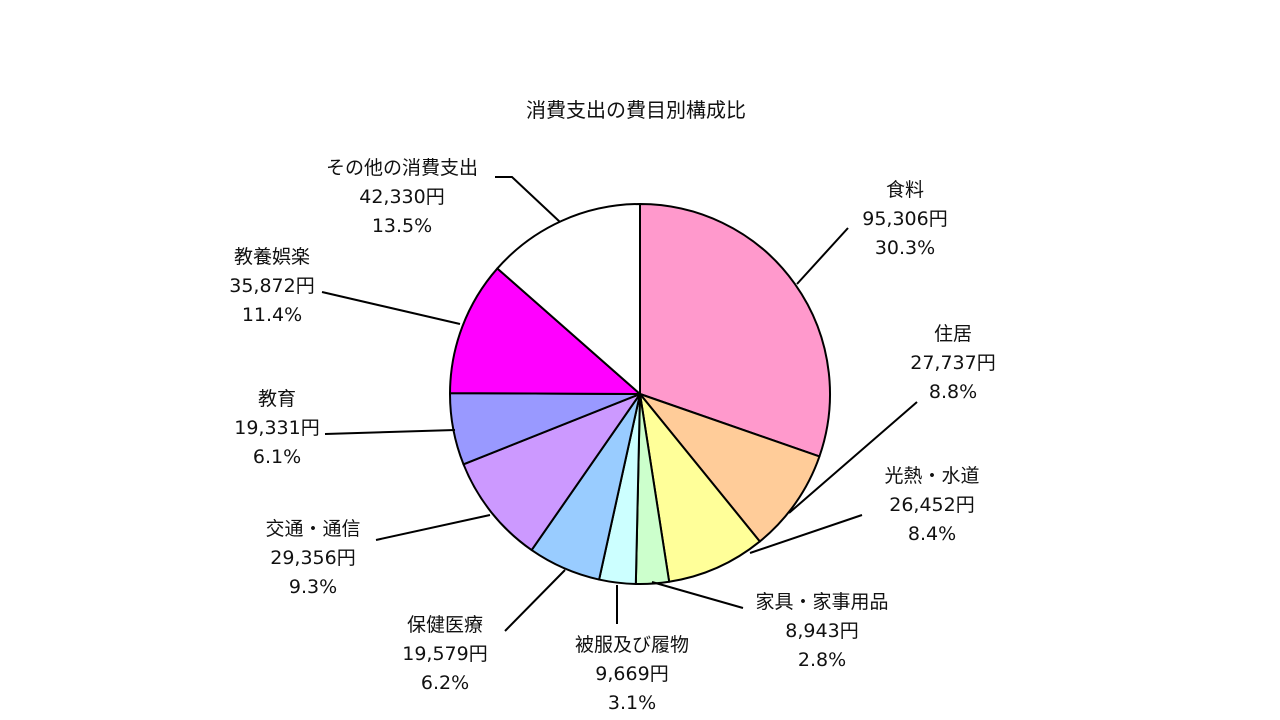 Image resolution: width=1280 pixels, height=720 pixels. What do you see at coordinates (632, 645) in the screenshot?
I see `slice-name-label: 被服及び履物` at bounding box center [632, 645].